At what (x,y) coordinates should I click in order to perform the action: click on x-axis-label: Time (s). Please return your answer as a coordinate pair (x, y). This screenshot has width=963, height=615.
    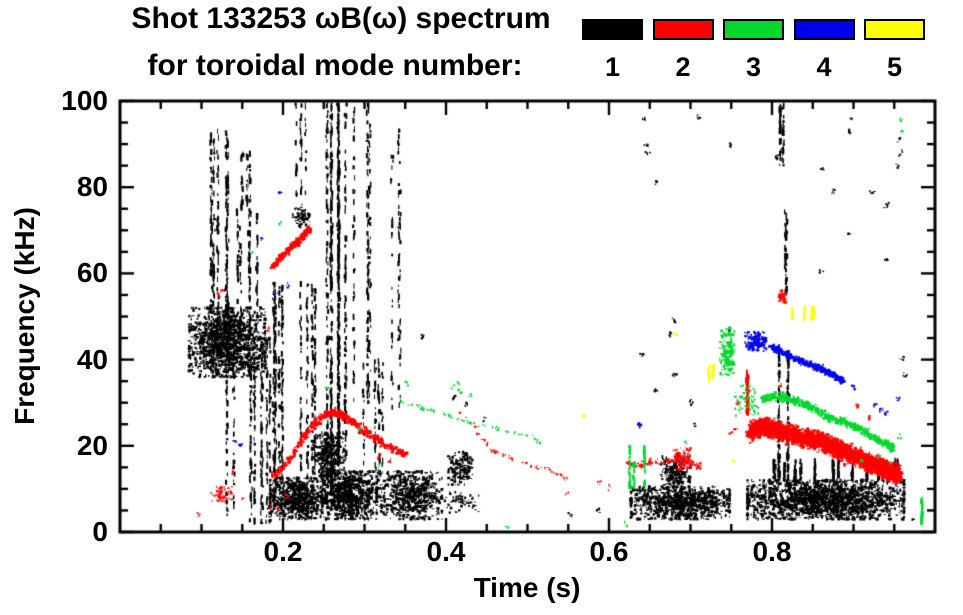
    Looking at the image, I should click on (527, 587).